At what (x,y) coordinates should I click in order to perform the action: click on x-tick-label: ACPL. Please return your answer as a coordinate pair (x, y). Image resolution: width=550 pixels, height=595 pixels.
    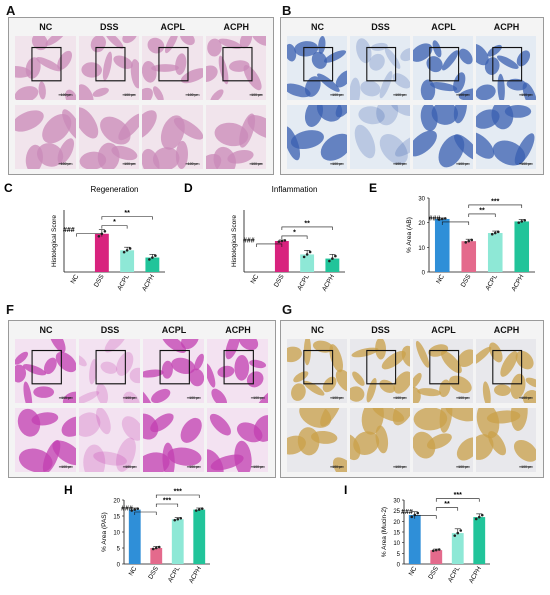
    Looking at the image, I should click on (123, 282).